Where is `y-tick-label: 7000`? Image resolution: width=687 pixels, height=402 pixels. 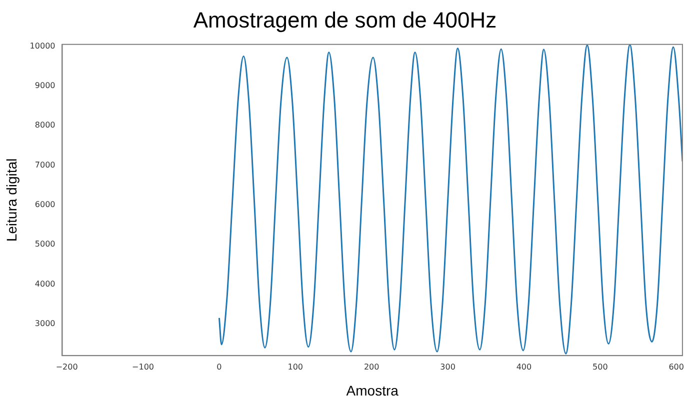 y-tick-label: 7000 is located at coordinates (45, 165).